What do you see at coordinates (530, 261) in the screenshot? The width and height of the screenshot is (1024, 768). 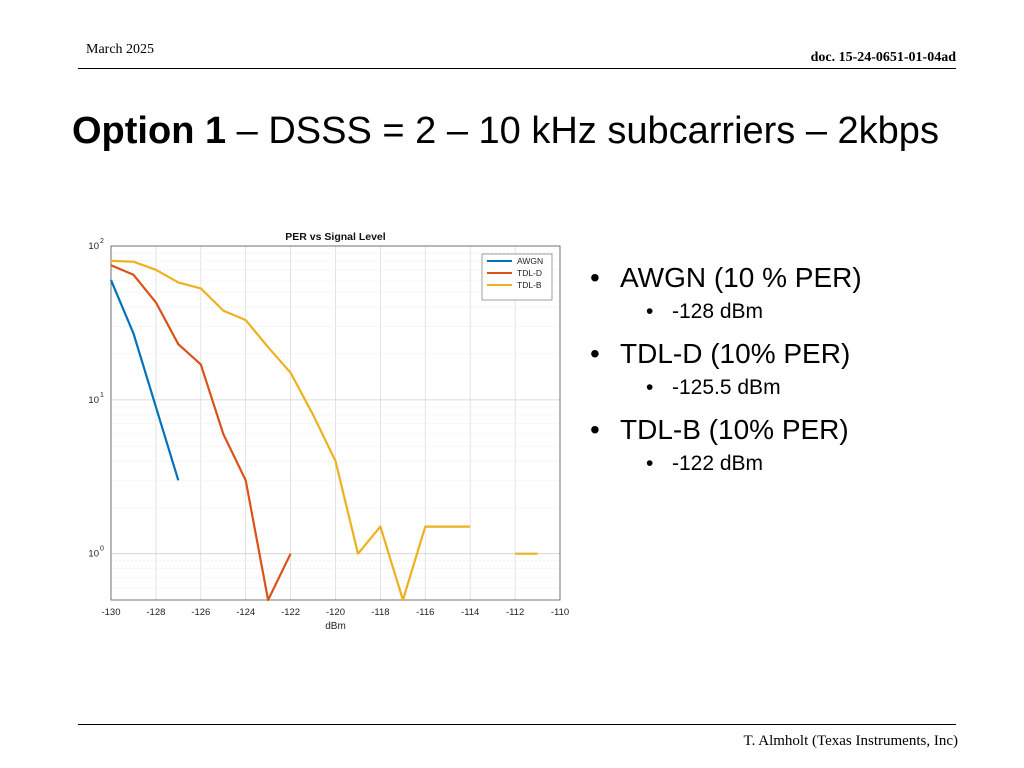 I see `legend-label-awgn: AWGN` at bounding box center [530, 261].